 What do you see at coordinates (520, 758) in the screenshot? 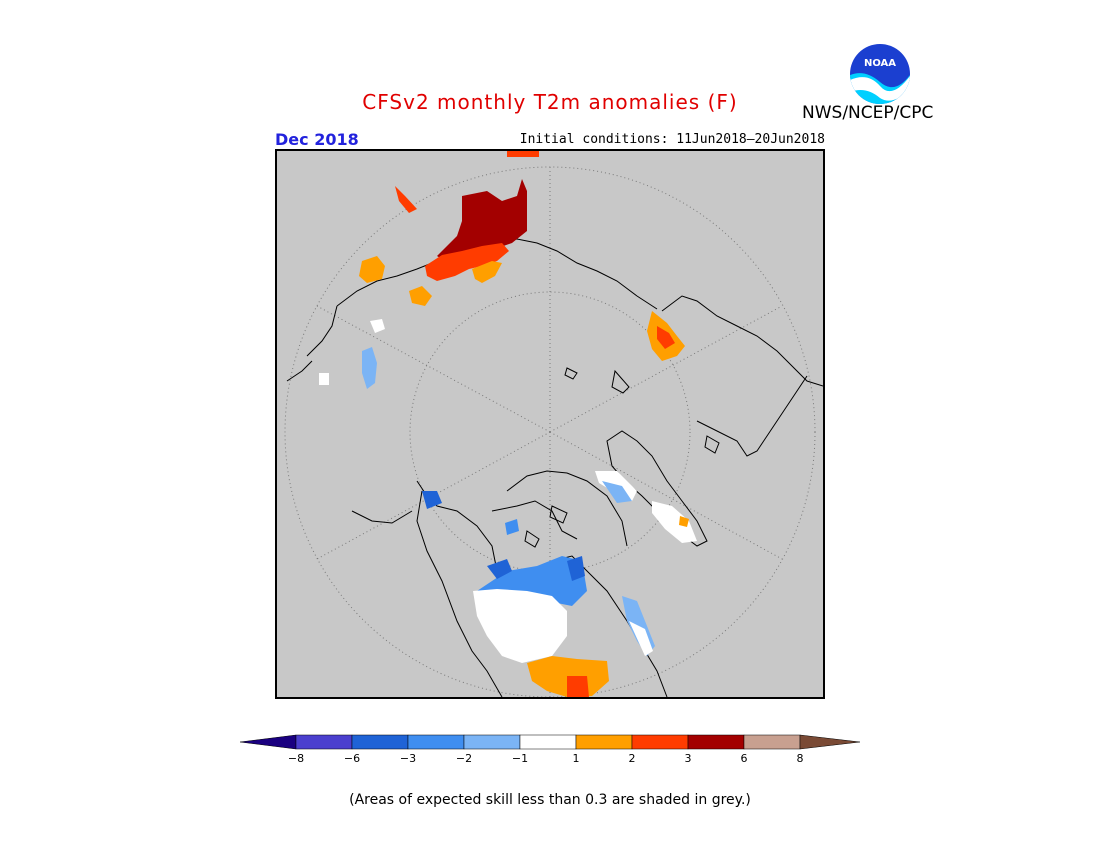
I see `colorbar-tick-label: −1` at bounding box center [520, 758].